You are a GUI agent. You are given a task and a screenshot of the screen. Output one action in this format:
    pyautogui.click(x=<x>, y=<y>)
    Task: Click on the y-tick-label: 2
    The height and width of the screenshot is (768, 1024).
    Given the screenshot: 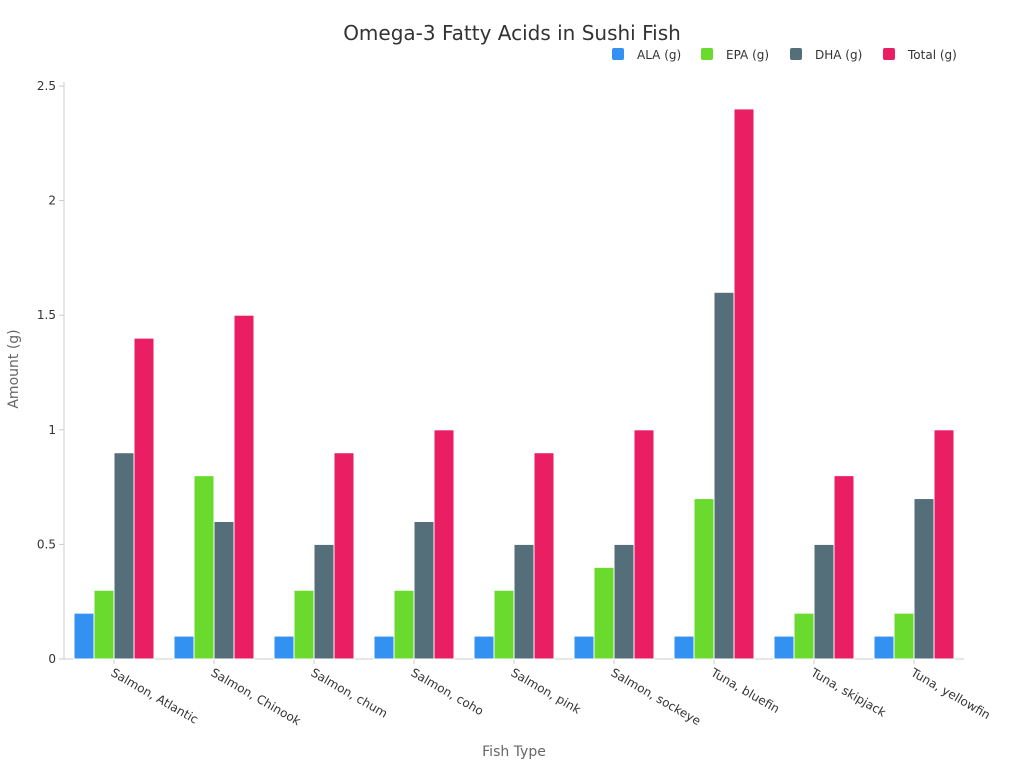 What is the action you would take?
    pyautogui.click(x=52, y=201)
    